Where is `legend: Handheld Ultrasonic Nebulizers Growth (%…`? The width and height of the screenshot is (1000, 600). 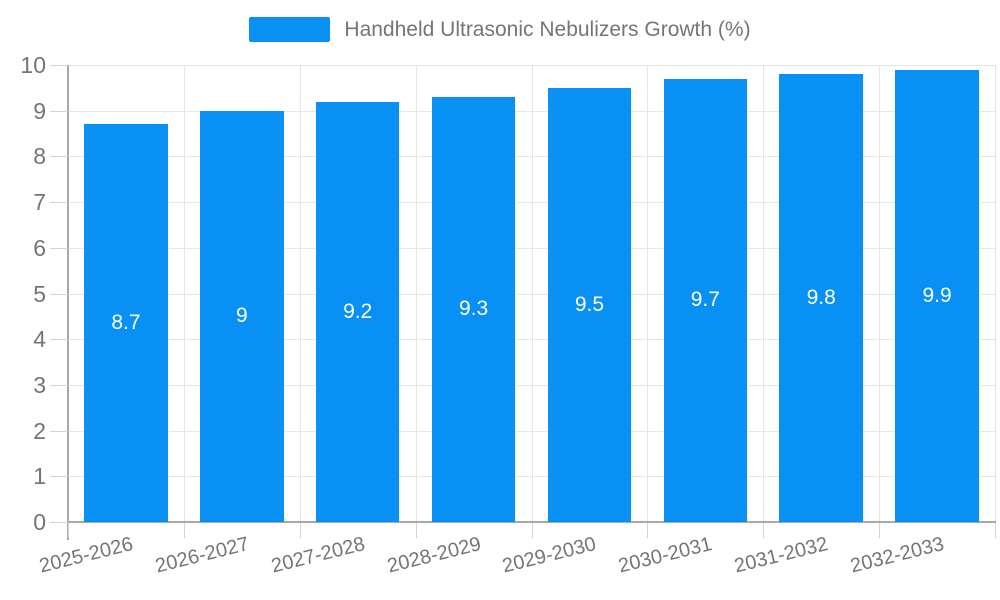
legend: Handheld Ultrasonic Nebulizers Growth (%… is located at coordinates (500, 29).